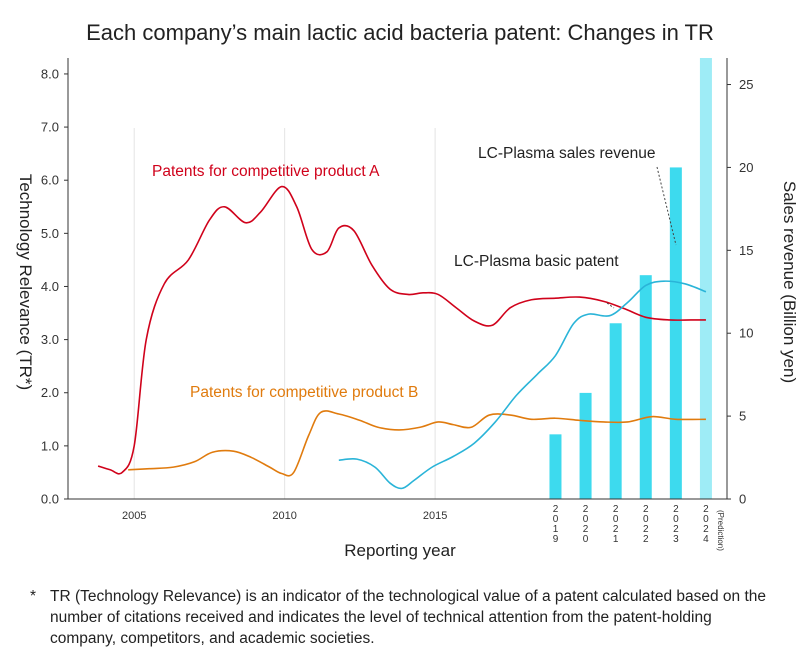 This screenshot has height=666, width=800. What do you see at coordinates (50, 499) in the screenshot?
I see `y-left-tick-label: 0.0` at bounding box center [50, 499].